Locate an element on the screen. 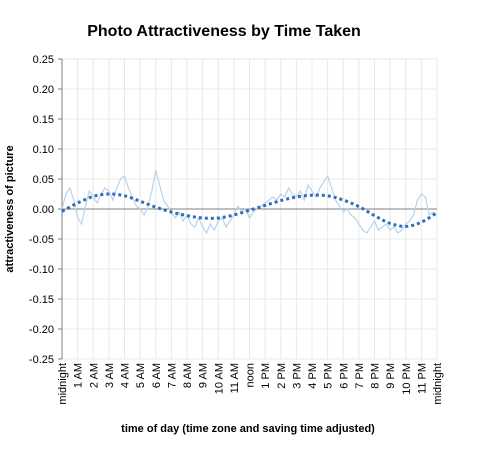 This screenshot has width=495, height=458. x-tick-label: 2 AM is located at coordinates (94, 375).